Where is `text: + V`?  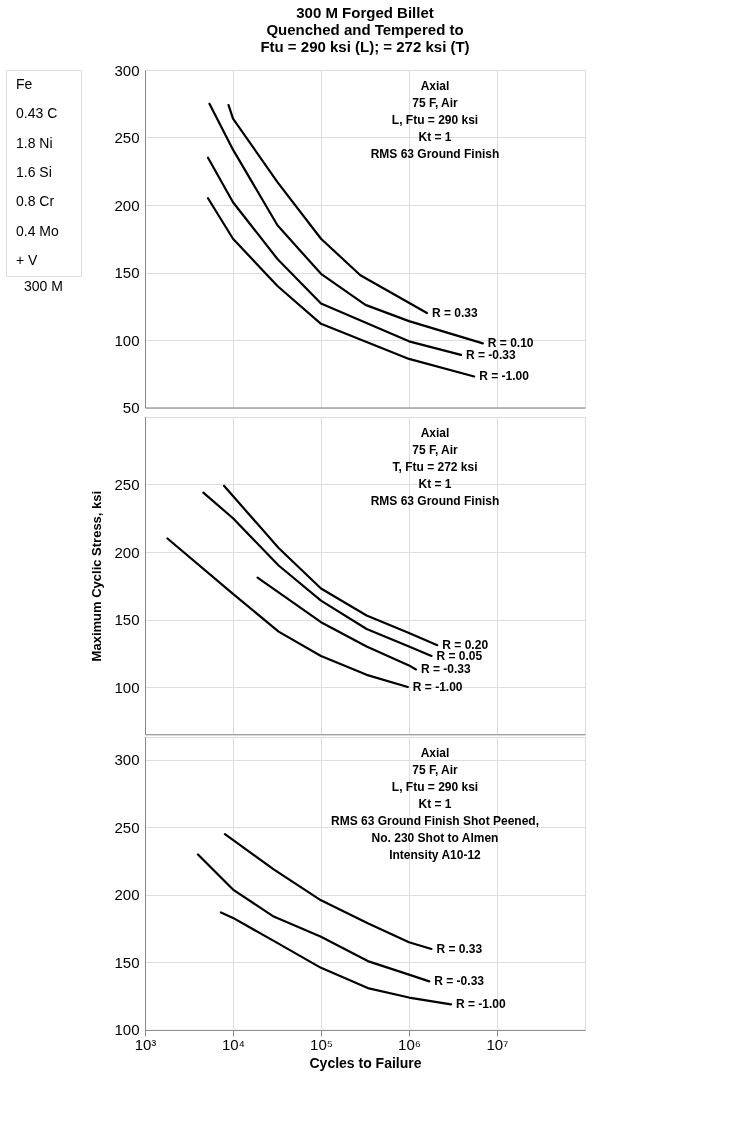
text: + V is located at coordinates (27, 260).